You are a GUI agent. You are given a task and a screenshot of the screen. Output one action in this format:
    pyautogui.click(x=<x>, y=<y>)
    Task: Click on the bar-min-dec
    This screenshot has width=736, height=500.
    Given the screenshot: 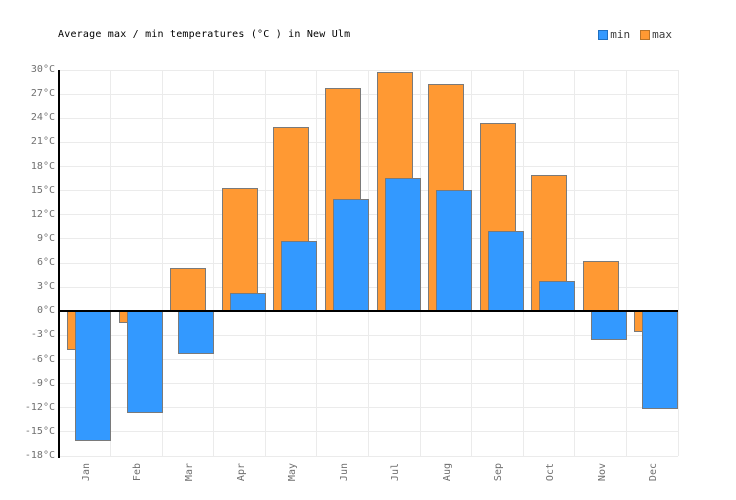 What is the action you would take?
    pyautogui.click(x=660, y=360)
    